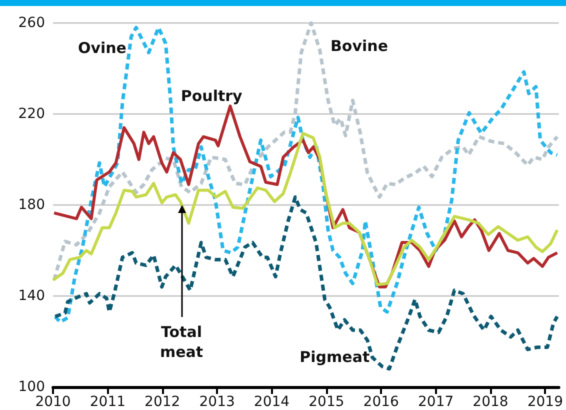 The width and height of the screenshot is (566, 410). What do you see at coordinates (545, 402) in the screenshot?
I see `x-tick-label: 2019` at bounding box center [545, 402].